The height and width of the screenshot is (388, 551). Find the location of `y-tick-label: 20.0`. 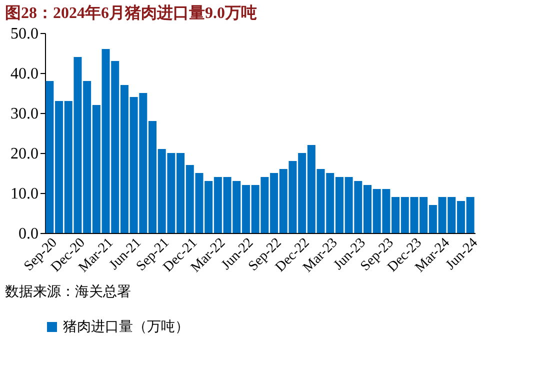

y-tick-label: 20.0 is located at coordinates (24, 154).